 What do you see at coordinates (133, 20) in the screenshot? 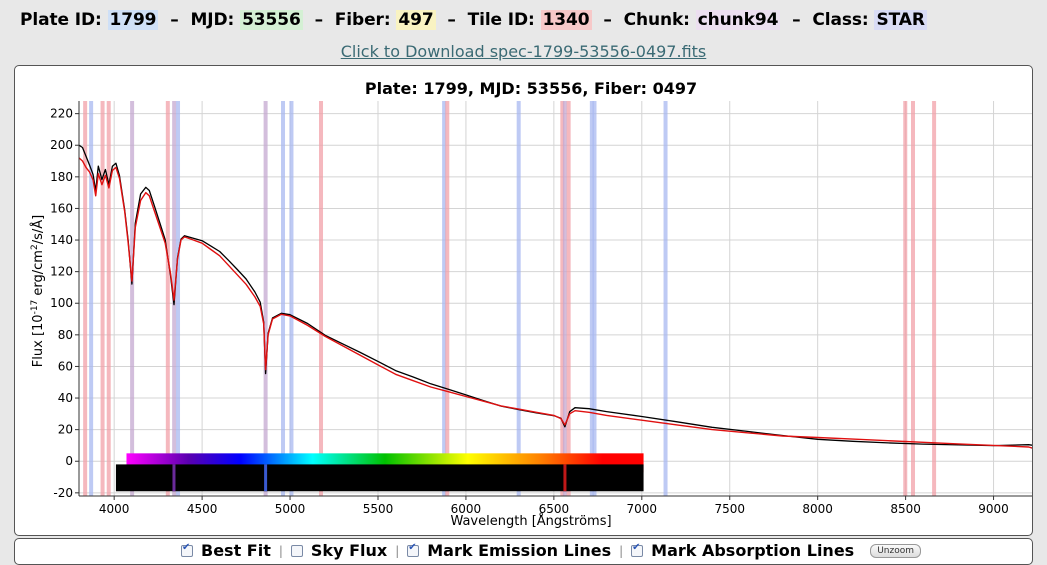
I see `plate-id: 1799` at bounding box center [133, 20].